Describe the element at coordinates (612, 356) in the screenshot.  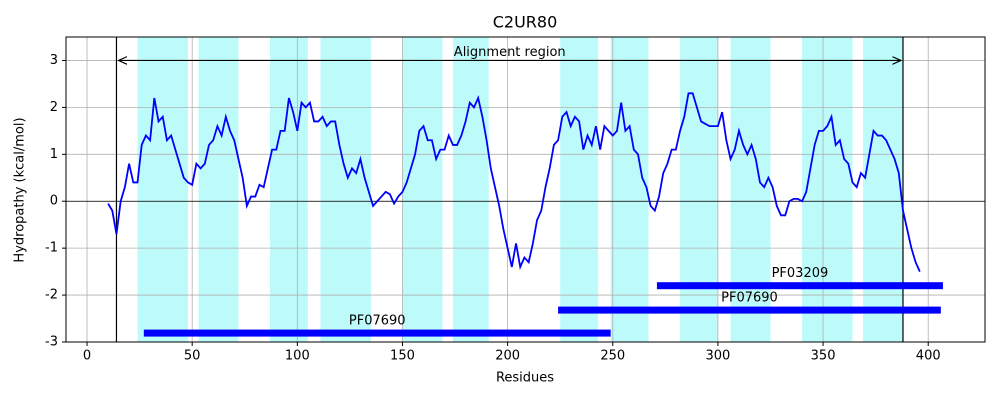
I see `x-tick-label: 250` at that location.